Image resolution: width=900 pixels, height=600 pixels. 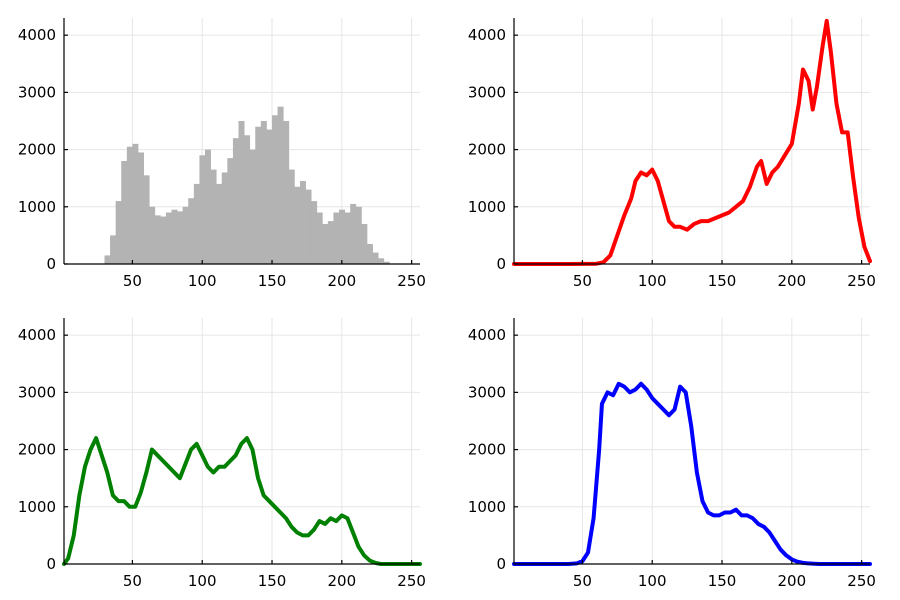 I want to click on blue-series-line, so click(x=692, y=473).